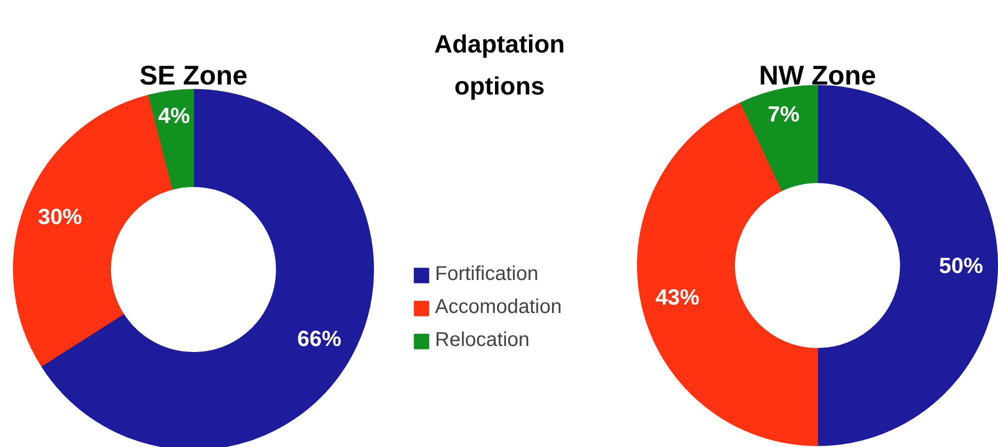 This screenshot has height=447, width=998. I want to click on legend-label: Relocation, so click(482, 340).